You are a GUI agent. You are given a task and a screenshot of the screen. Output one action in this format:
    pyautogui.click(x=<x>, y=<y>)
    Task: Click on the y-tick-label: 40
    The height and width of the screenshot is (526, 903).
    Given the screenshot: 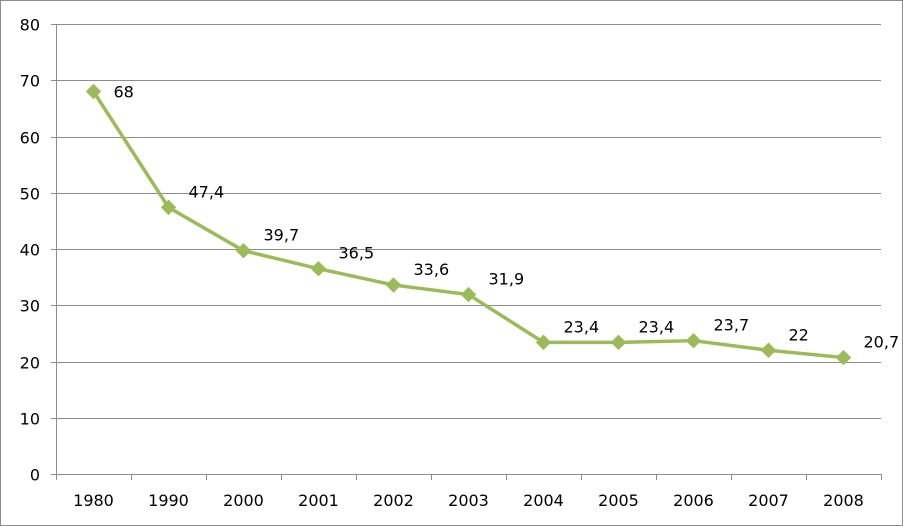 What is the action you would take?
    pyautogui.click(x=30, y=250)
    